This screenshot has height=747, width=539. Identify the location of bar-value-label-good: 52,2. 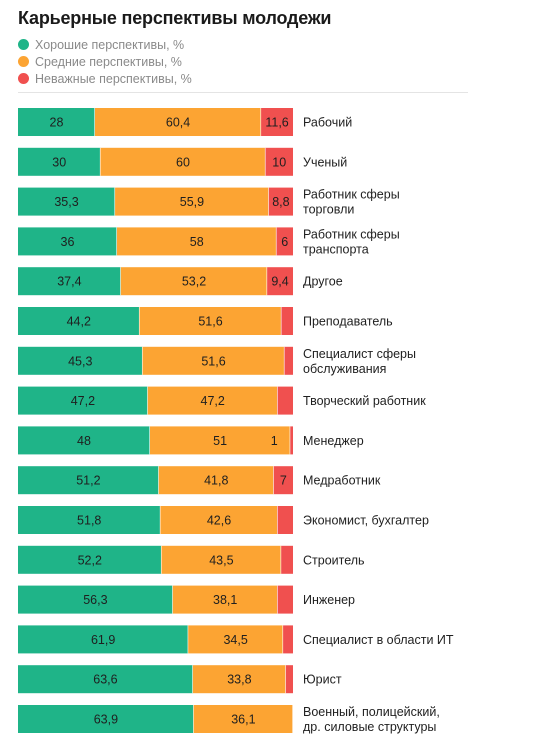
(90, 560).